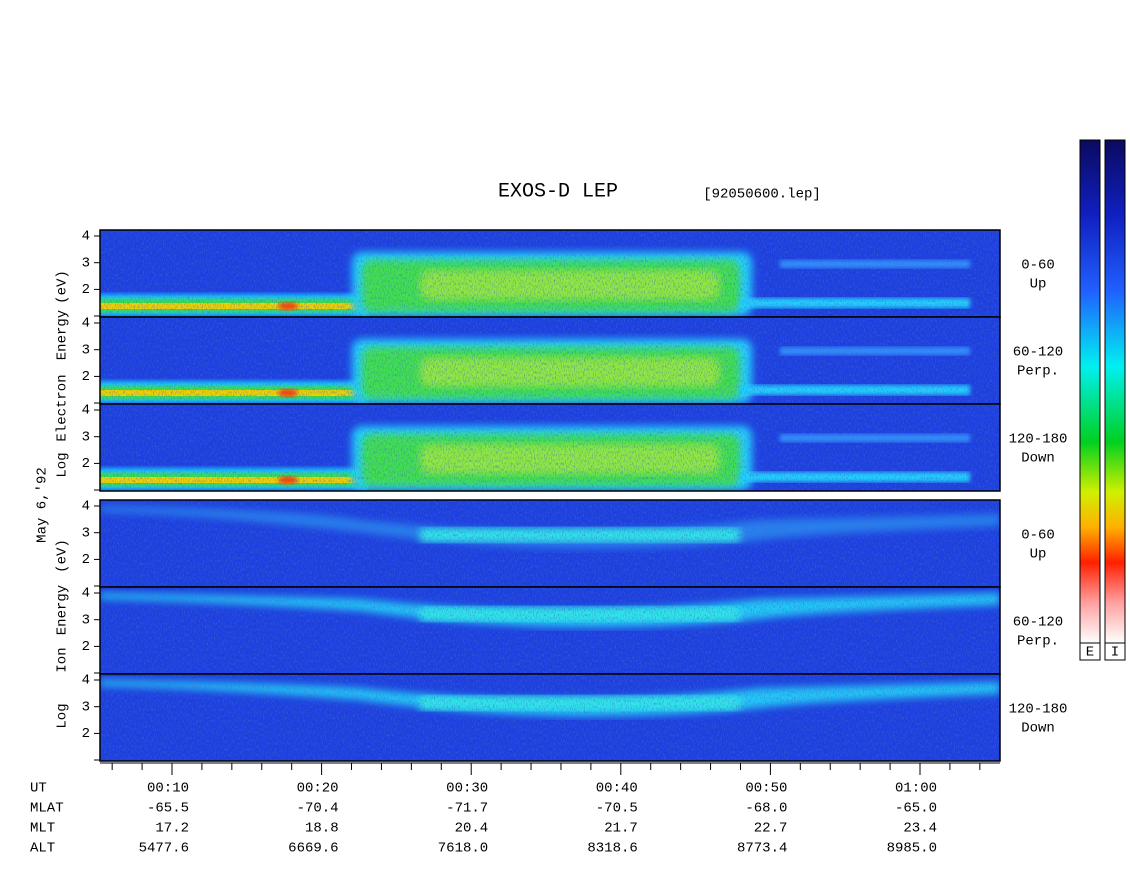 Image resolution: width=1130 pixels, height=875 pixels. Describe the element at coordinates (63, 407) in the screenshot. I see `axis-label: Electron` at that location.